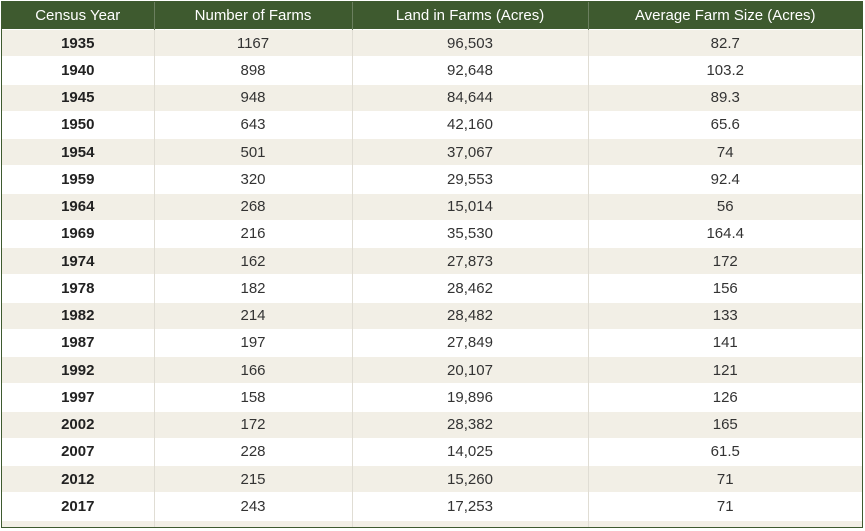  Describe the element at coordinates (78, 206) in the screenshot. I see `cell-census-year: 1964` at that location.